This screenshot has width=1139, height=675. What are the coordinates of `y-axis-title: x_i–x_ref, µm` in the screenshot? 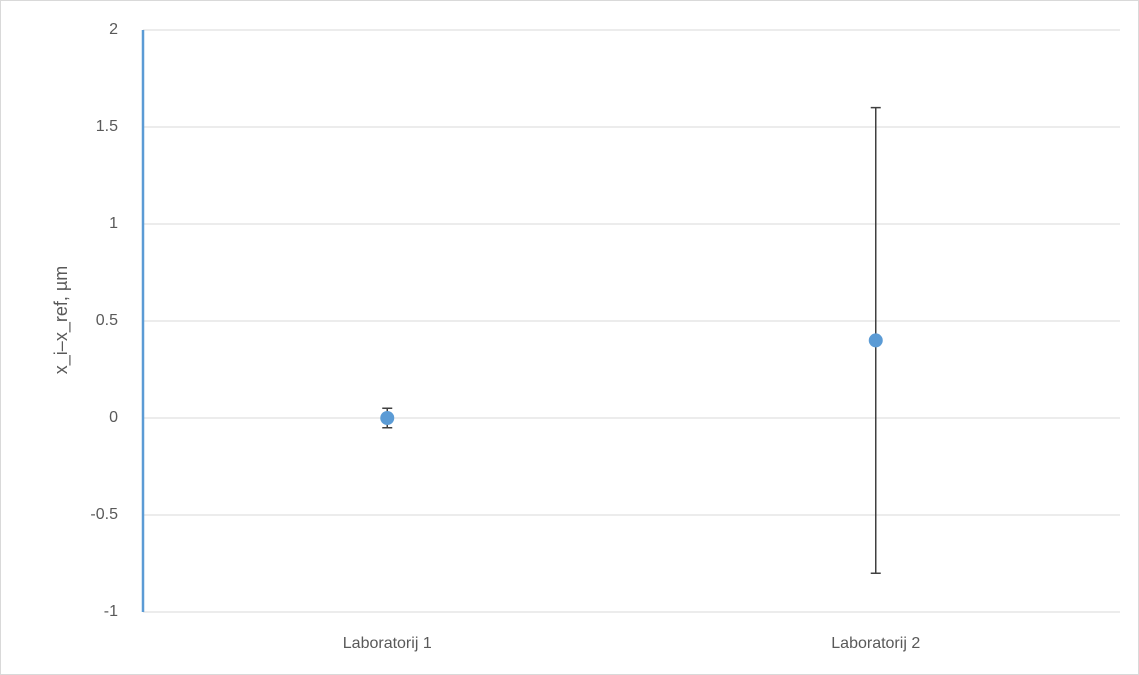 It's located at (61, 320).